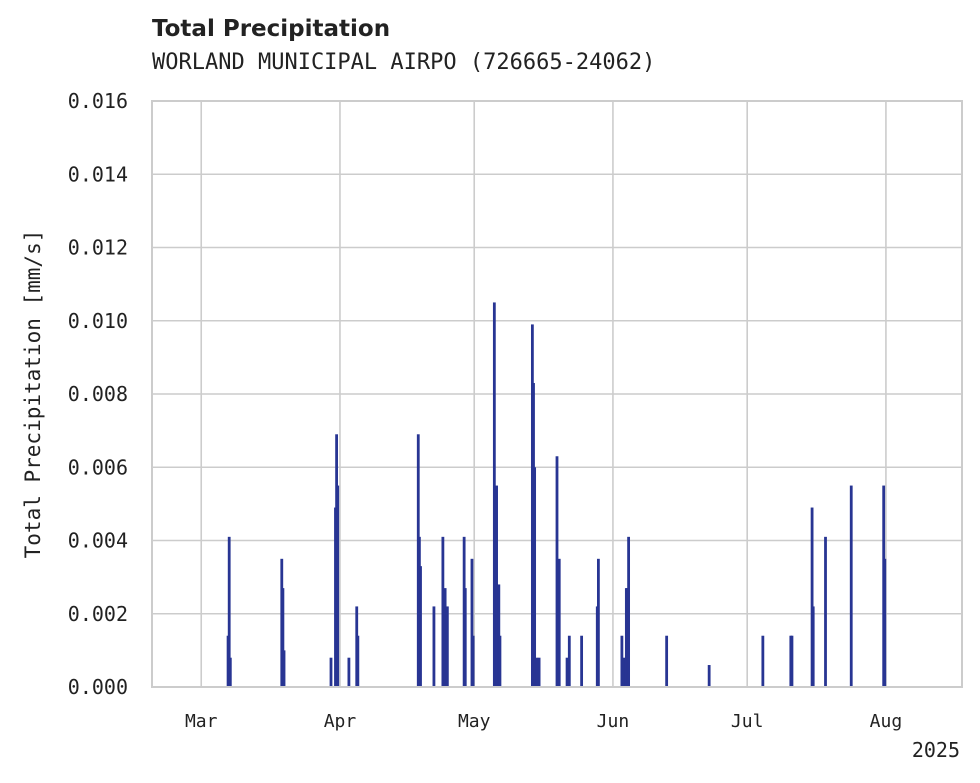 The image size is (980, 783). I want to click on y-tick-label: 0.008, so click(98, 394).